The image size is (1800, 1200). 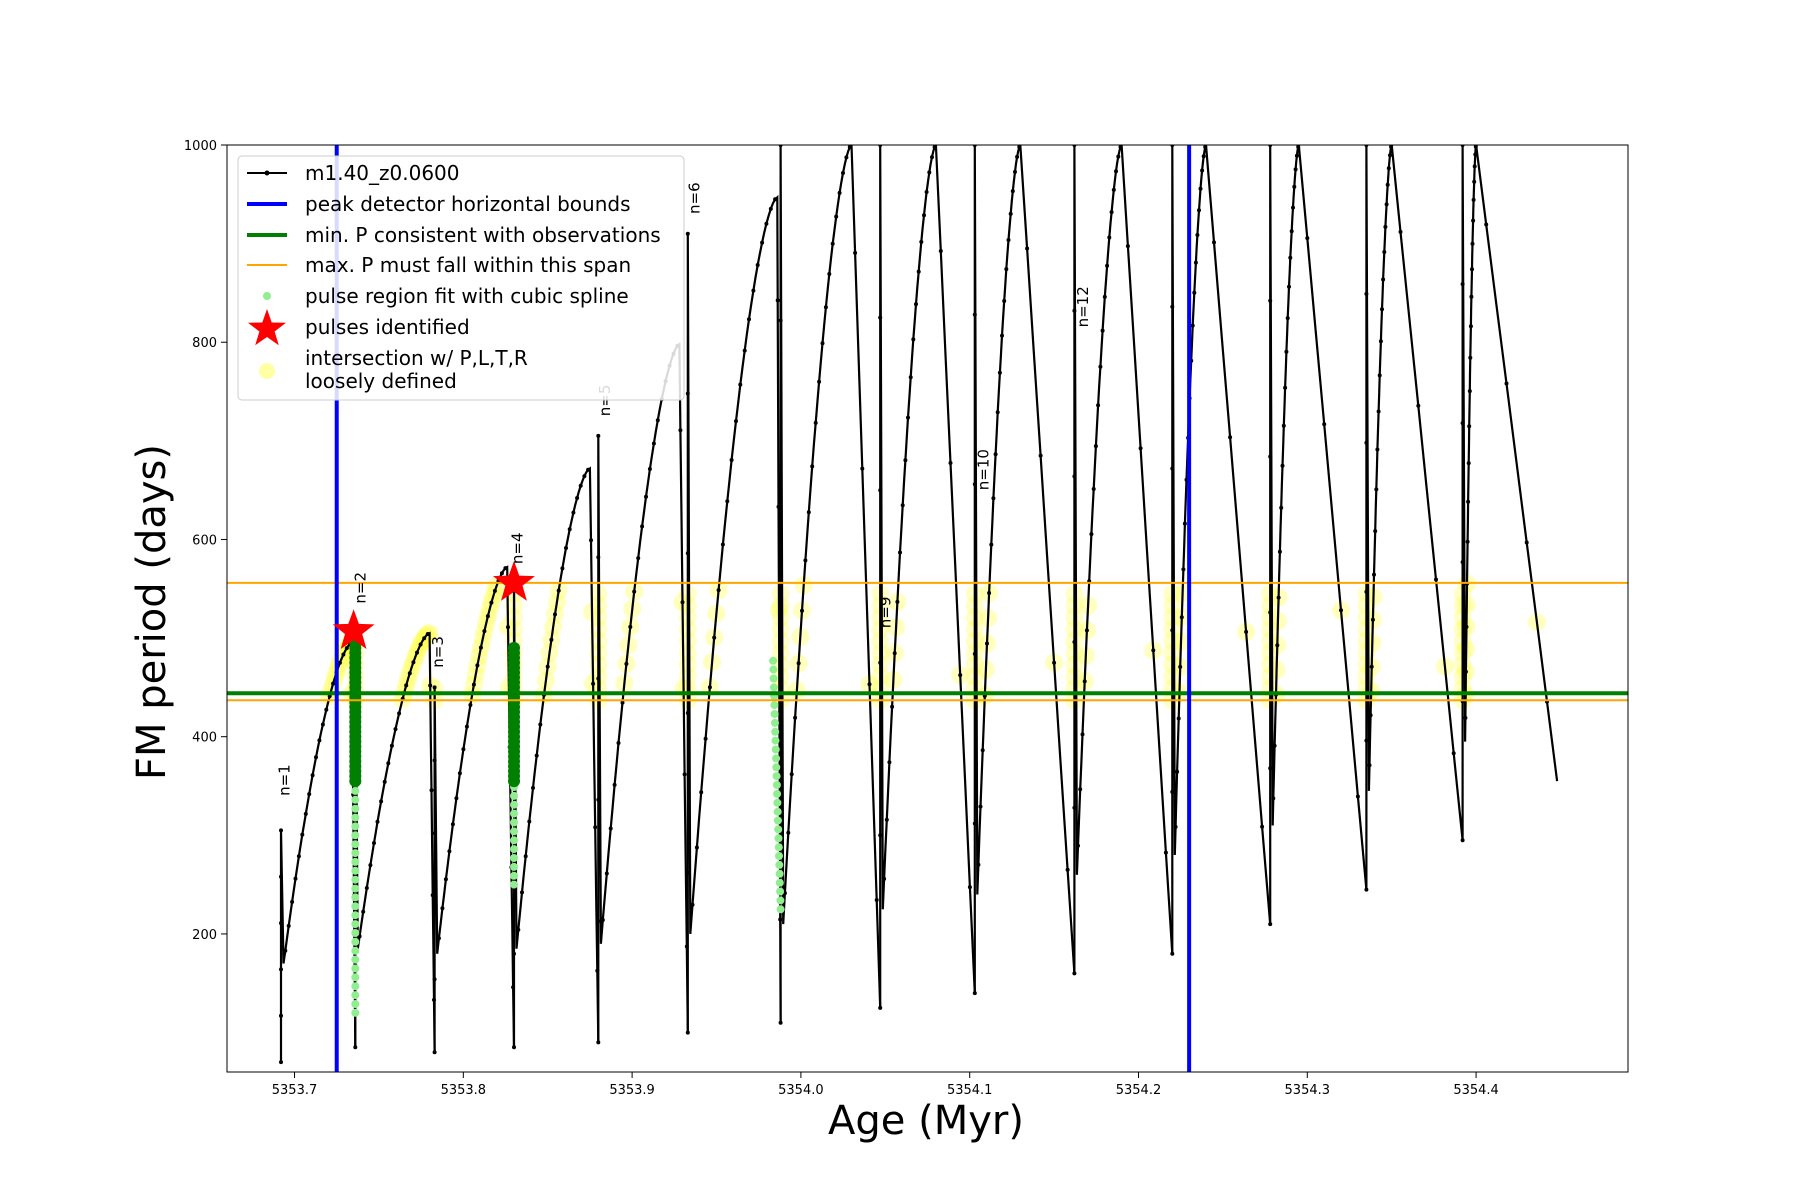 I want to click on y-tick-label: 800, so click(x=204, y=343).